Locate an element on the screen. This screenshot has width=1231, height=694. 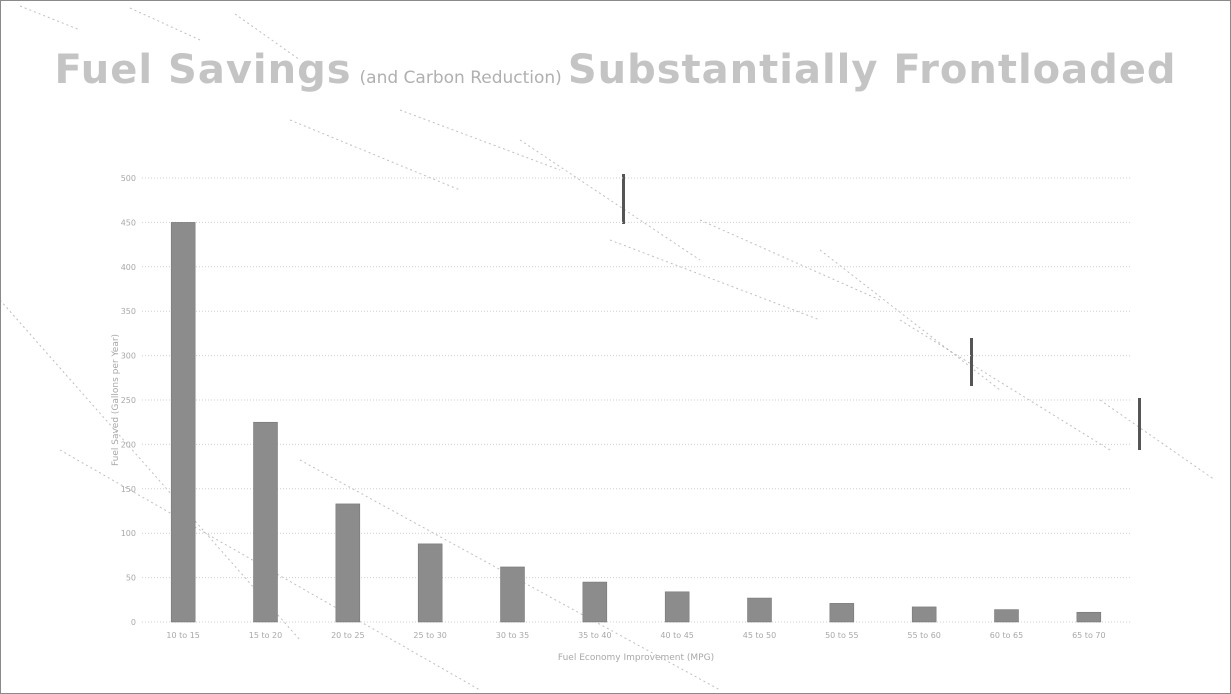
y-tick-label: 200 is located at coordinates (128, 444).